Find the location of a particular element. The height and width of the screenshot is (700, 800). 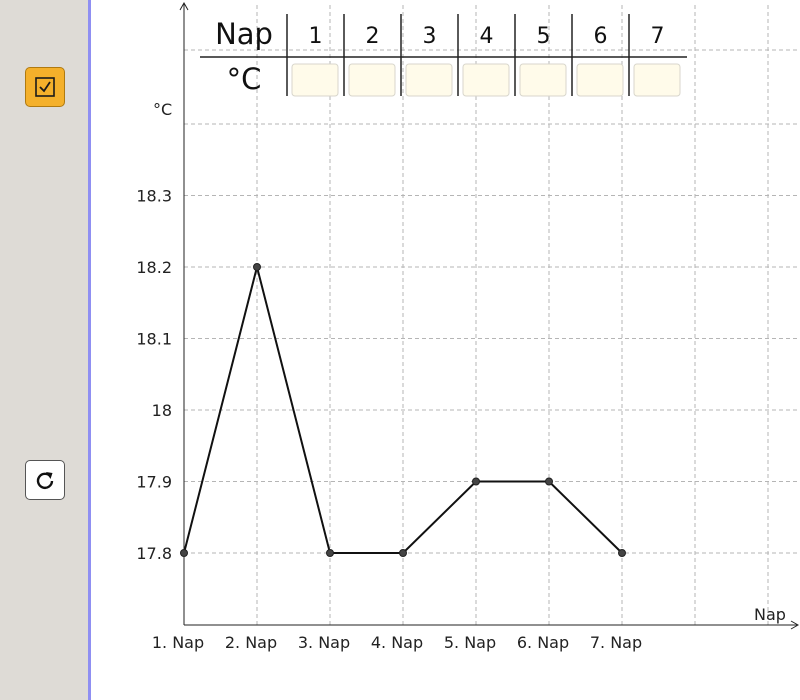

x-tick-label: 3. Nap is located at coordinates (324, 642).